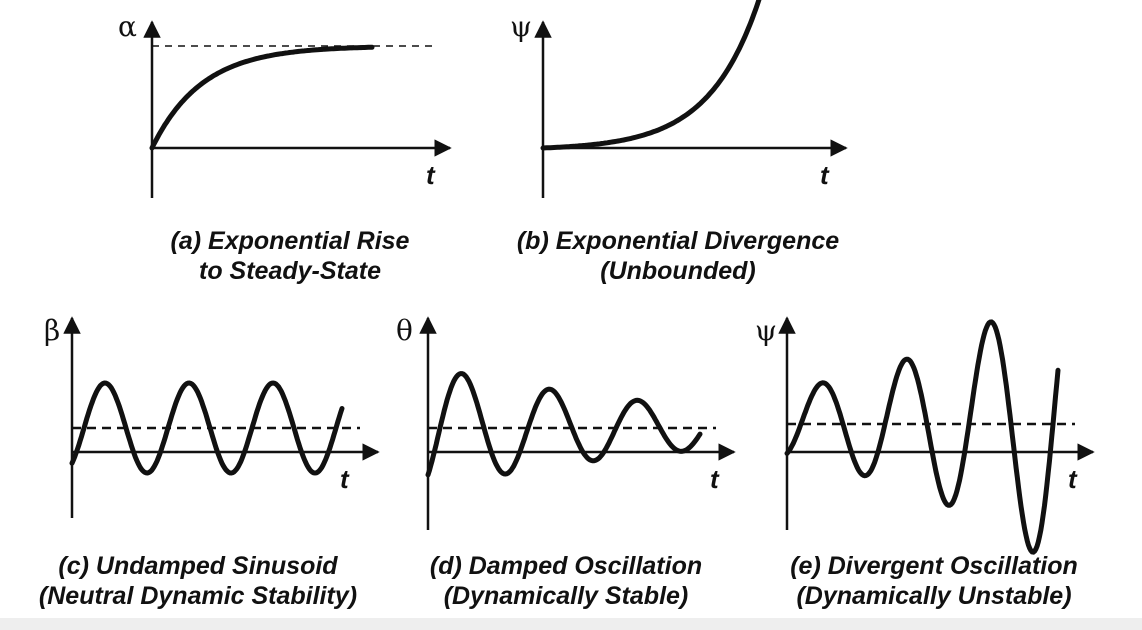 This screenshot has width=1142, height=630. I want to click on panel-d: θ t, so click(566, 422).